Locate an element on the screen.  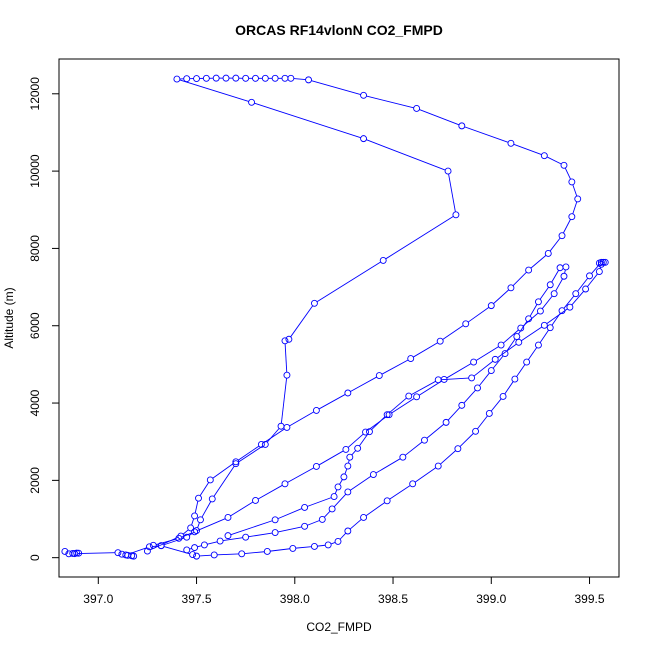
y-tick-label: 2000 is located at coordinates (35, 480).